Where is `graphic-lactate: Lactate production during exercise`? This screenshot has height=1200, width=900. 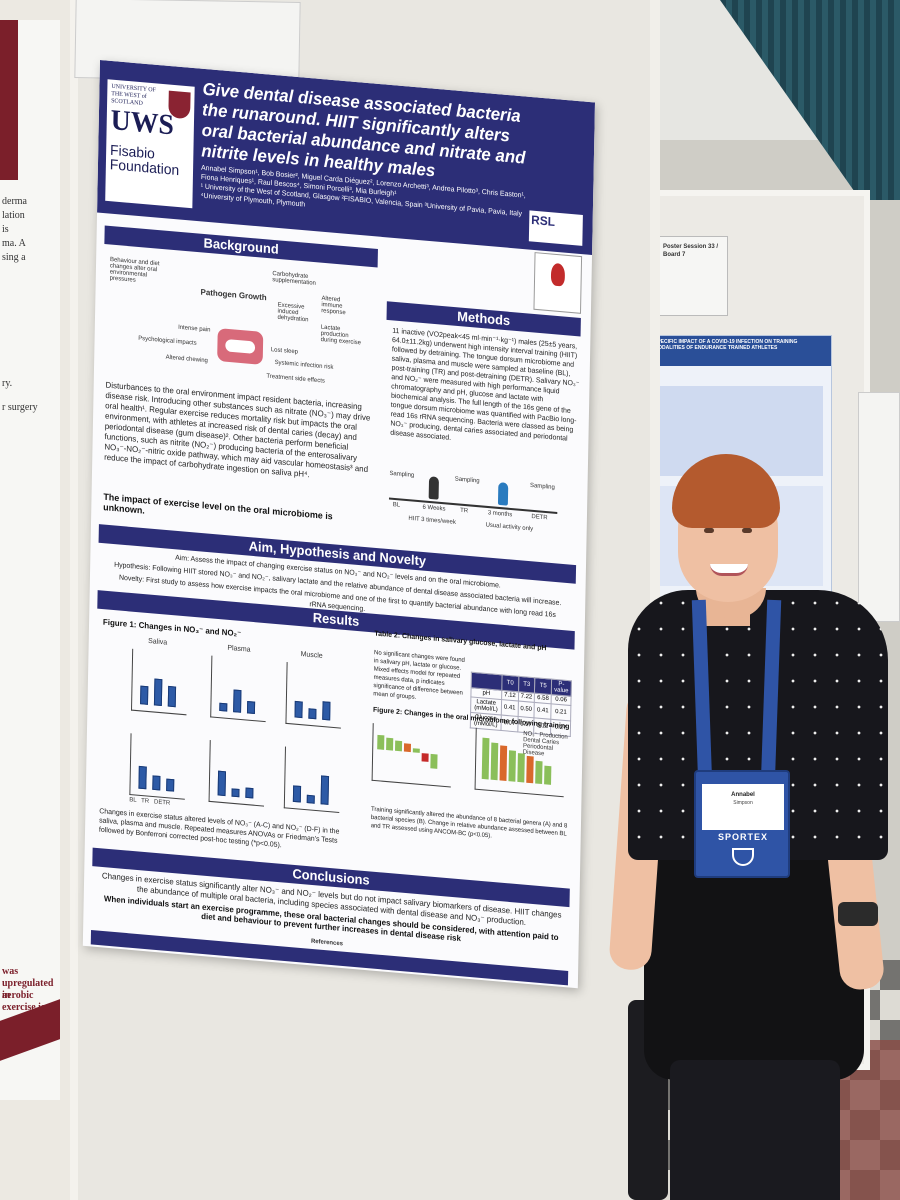 graphic-lactate: Lactate production during exercise is located at coordinates (341, 335).